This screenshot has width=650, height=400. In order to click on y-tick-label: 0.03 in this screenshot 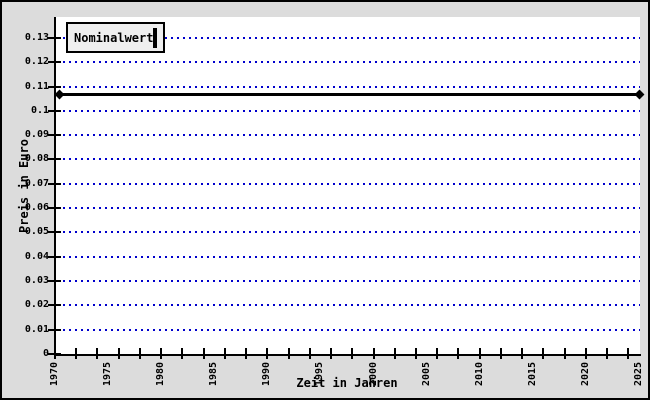, I will do `click(36, 281)`.